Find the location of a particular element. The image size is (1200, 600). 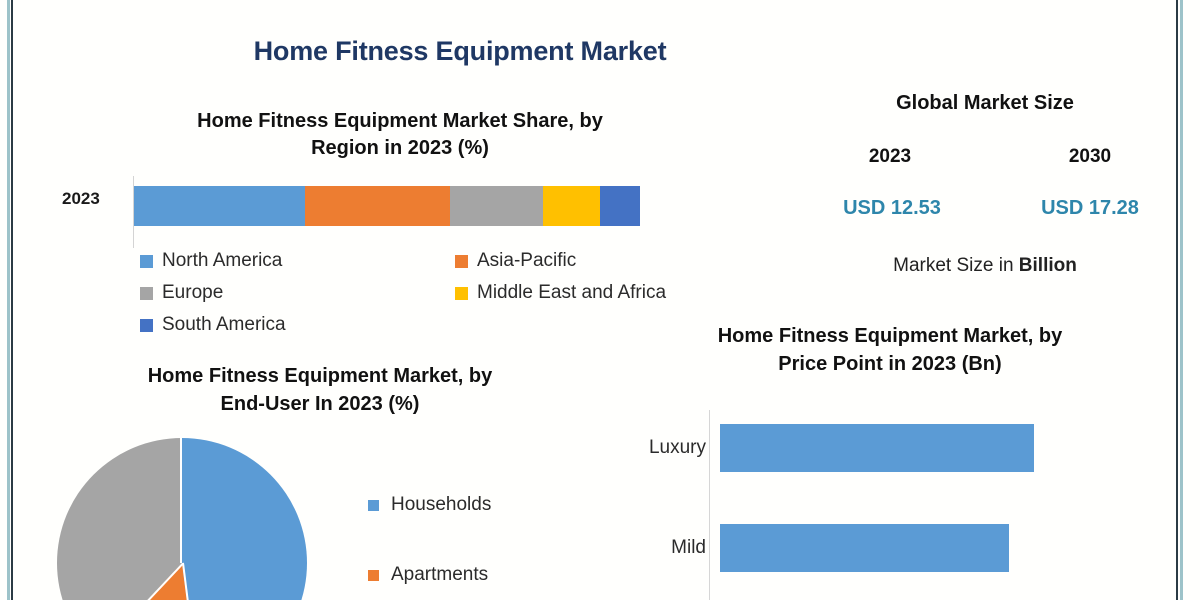

region-share-title-line1: Home Fitness Equipment Market Share, by is located at coordinates (400, 121).